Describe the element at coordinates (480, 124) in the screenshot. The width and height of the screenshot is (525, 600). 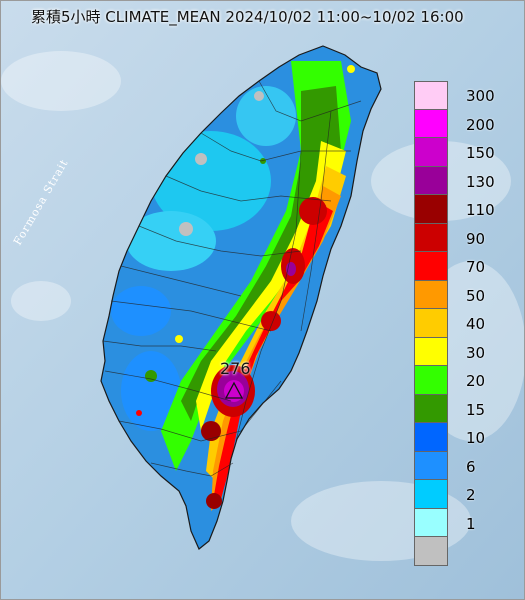
I see `legend-label: 200` at that location.